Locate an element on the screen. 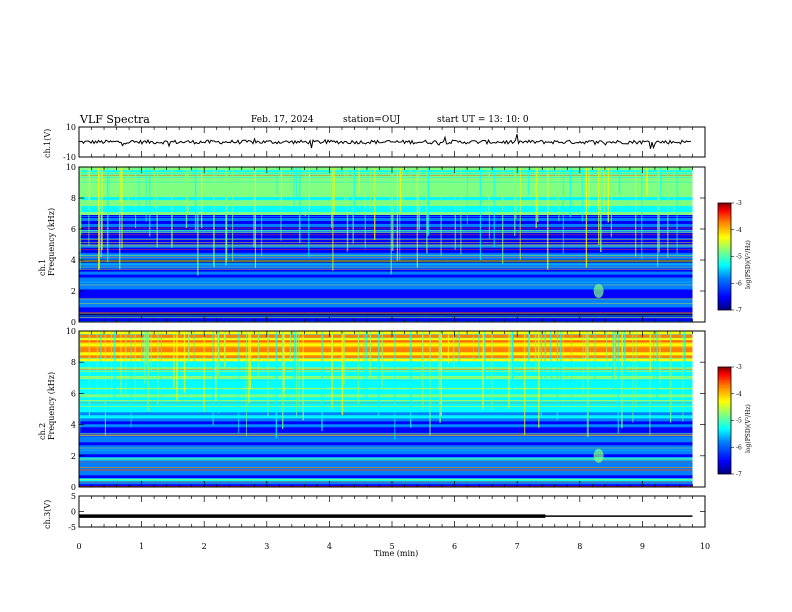 The width and height of the screenshot is (792, 612). colorbar-ch2-label: log(PSD)(V²/Hz) is located at coordinates (748, 428).